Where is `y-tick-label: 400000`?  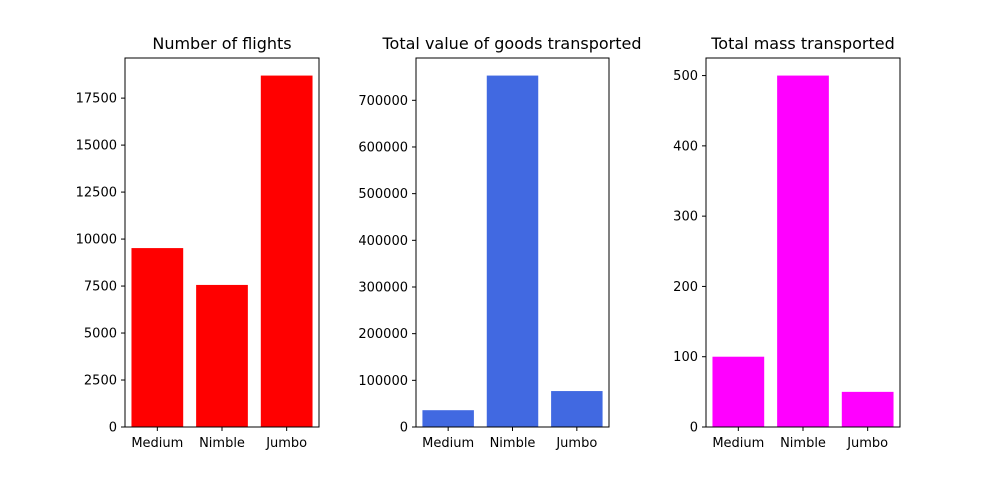
y-tick-label: 400000 is located at coordinates (383, 241).